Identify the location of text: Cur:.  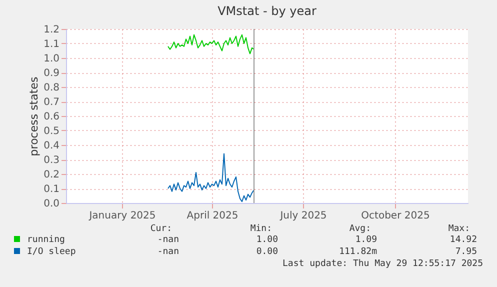
(161, 229).